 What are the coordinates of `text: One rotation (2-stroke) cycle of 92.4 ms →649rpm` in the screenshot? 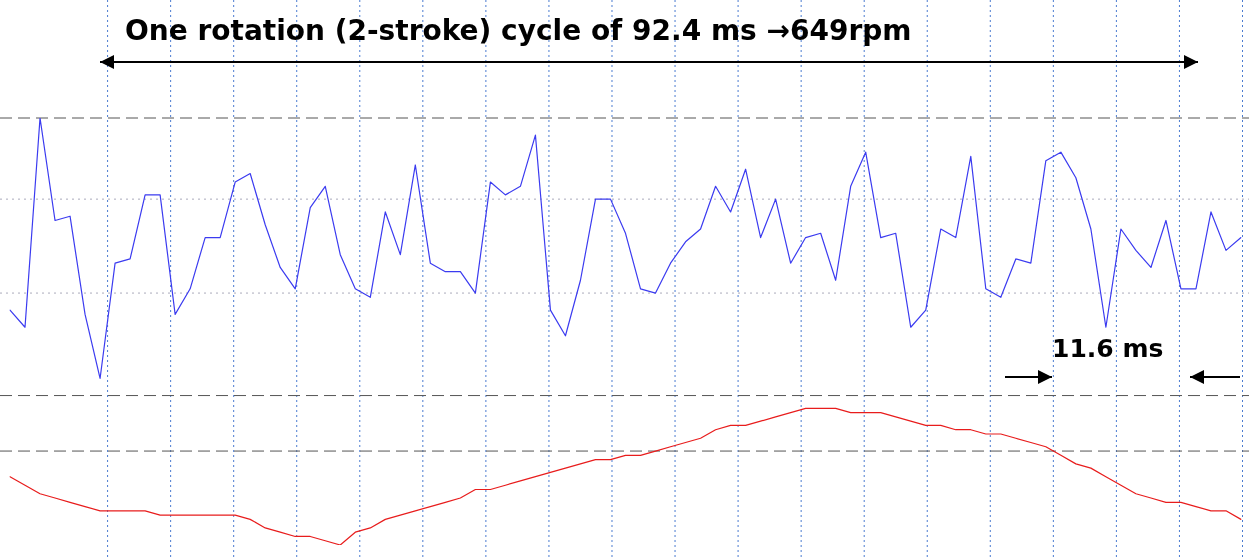 It's located at (518, 30).